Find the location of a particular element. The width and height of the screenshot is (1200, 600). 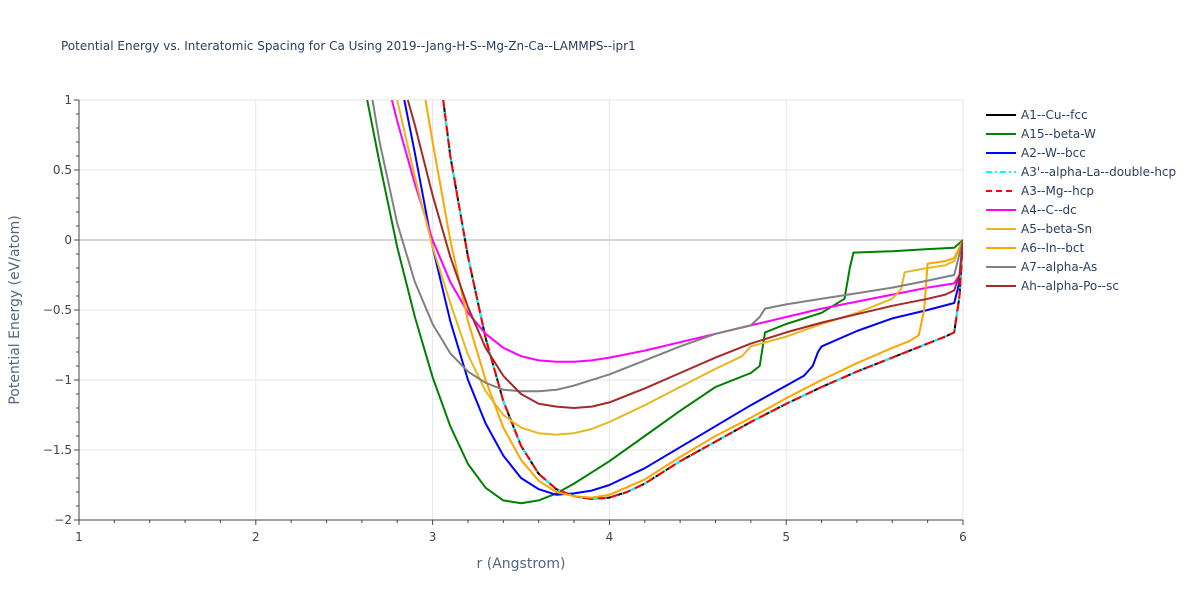

legend-item: A3--Mg--hcp is located at coordinates (1040, 191).